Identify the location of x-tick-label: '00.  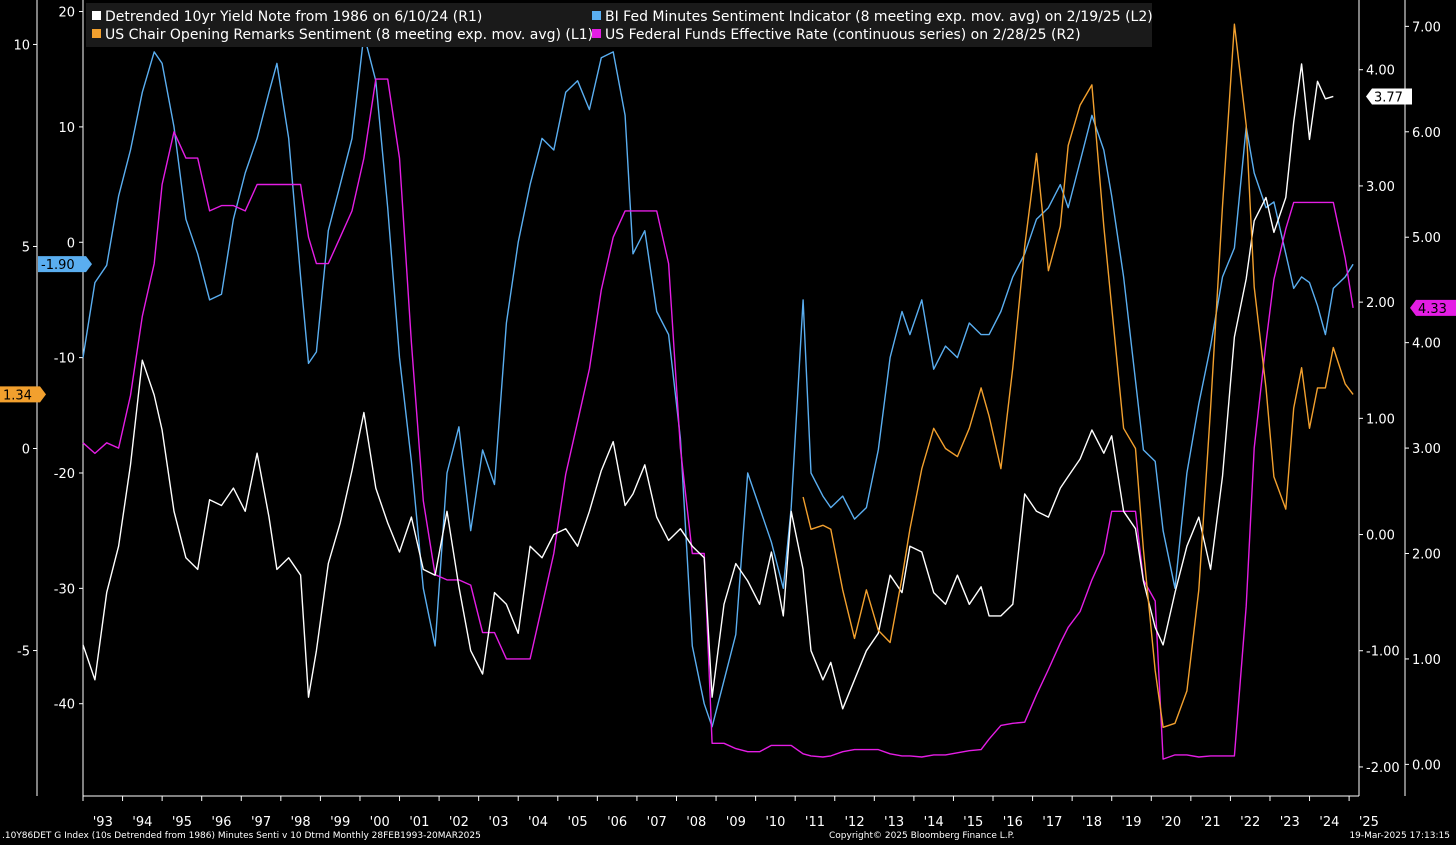
(380, 822).